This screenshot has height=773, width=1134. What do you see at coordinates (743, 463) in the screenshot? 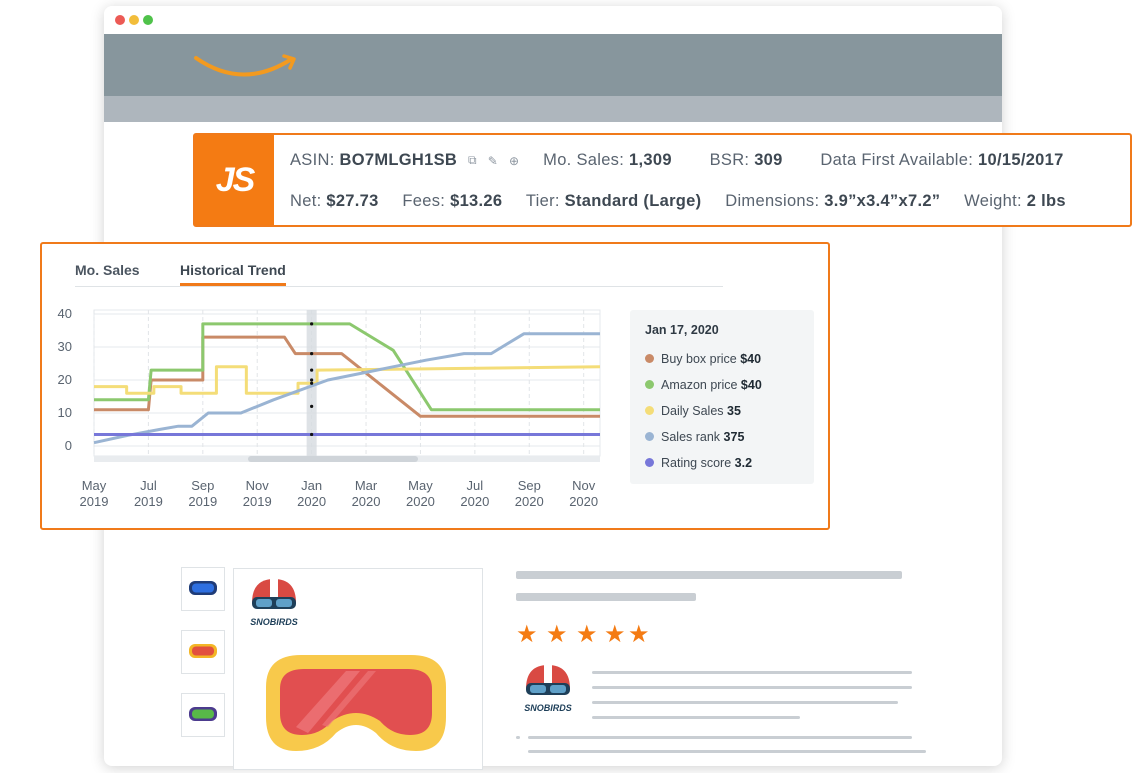
I see `legend-value: 3.2` at bounding box center [743, 463].